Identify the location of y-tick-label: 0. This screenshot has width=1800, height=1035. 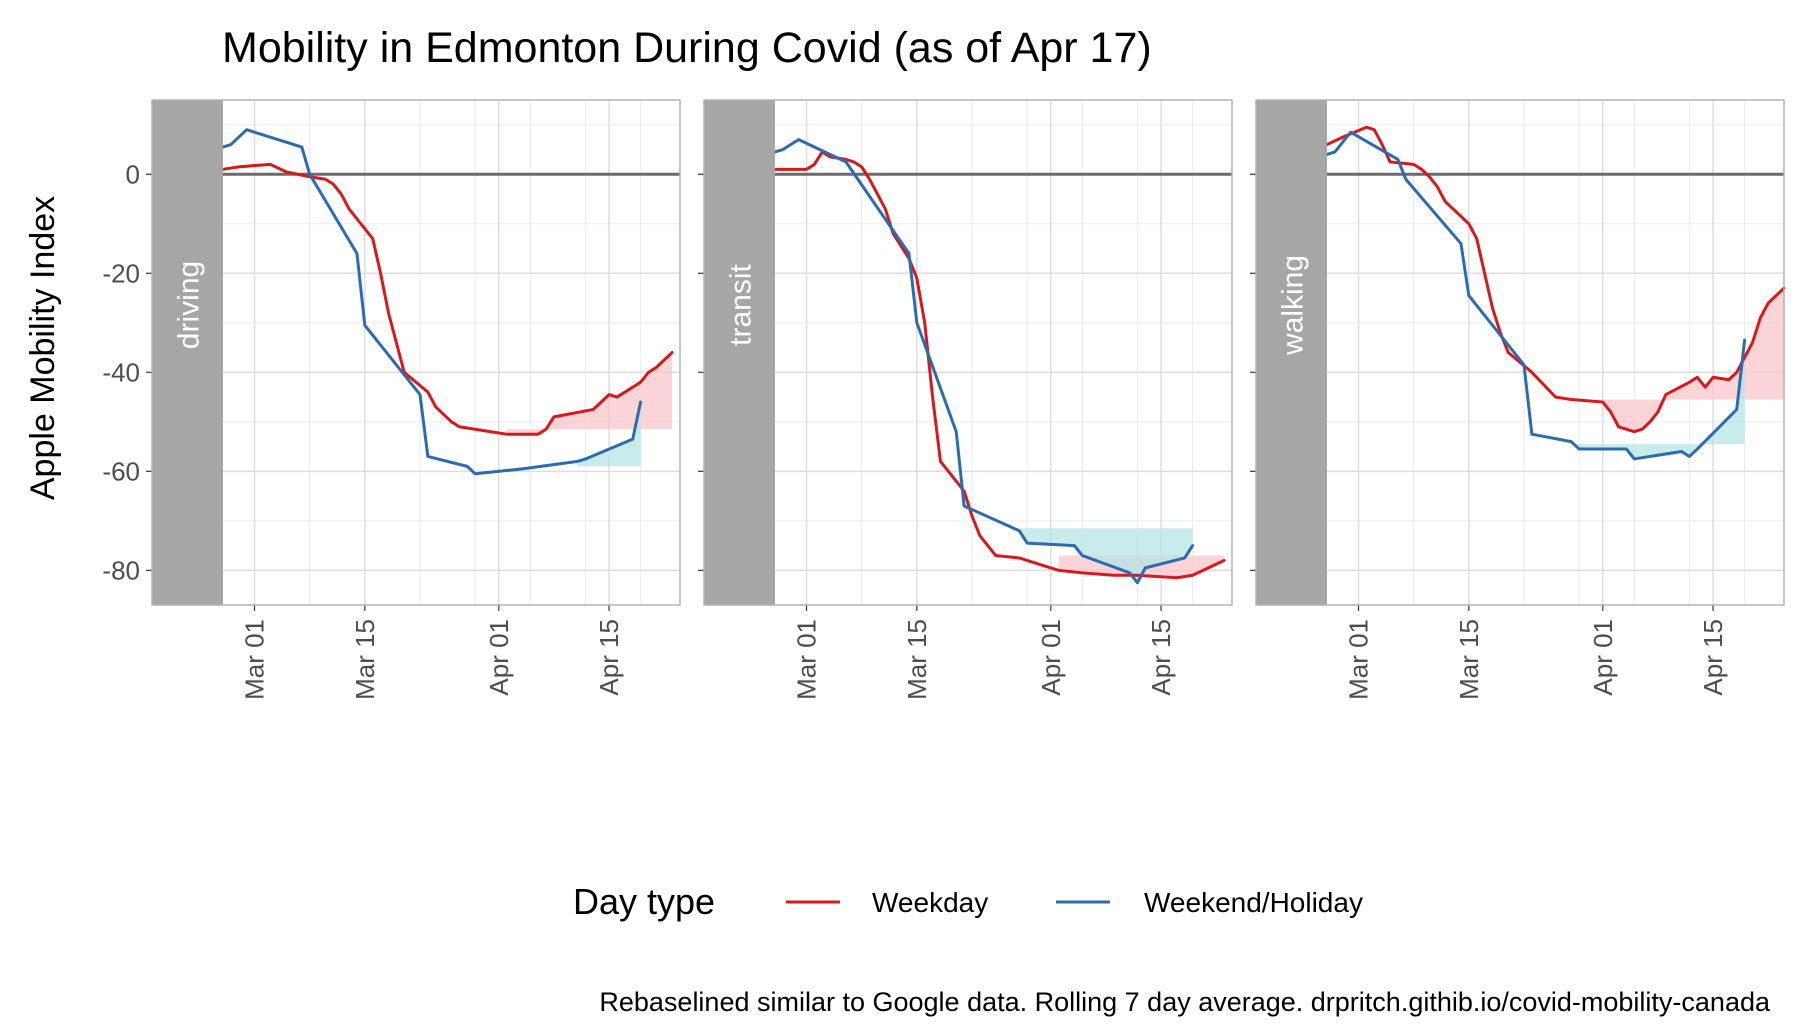
(133, 174).